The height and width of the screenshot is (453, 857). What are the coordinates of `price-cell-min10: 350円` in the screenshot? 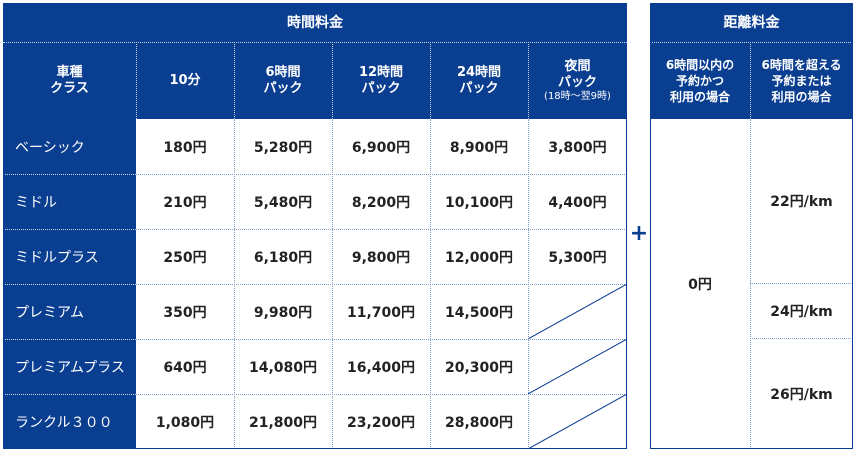 It's located at (185, 312).